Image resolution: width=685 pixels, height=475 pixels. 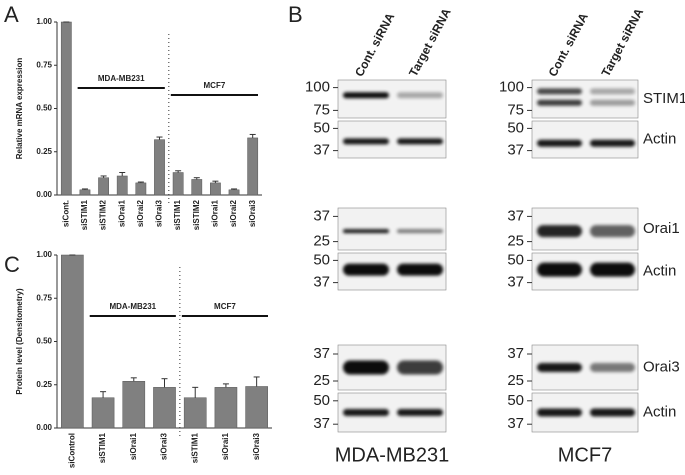 I want to click on lane-header: Target siRNA, so click(x=430, y=42).